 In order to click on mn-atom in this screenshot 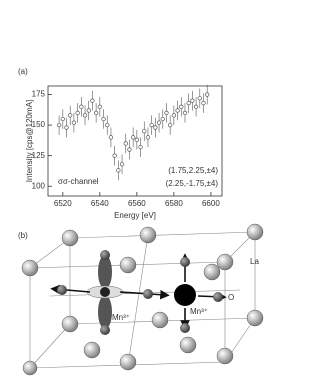, I will do `click(185, 295)`.